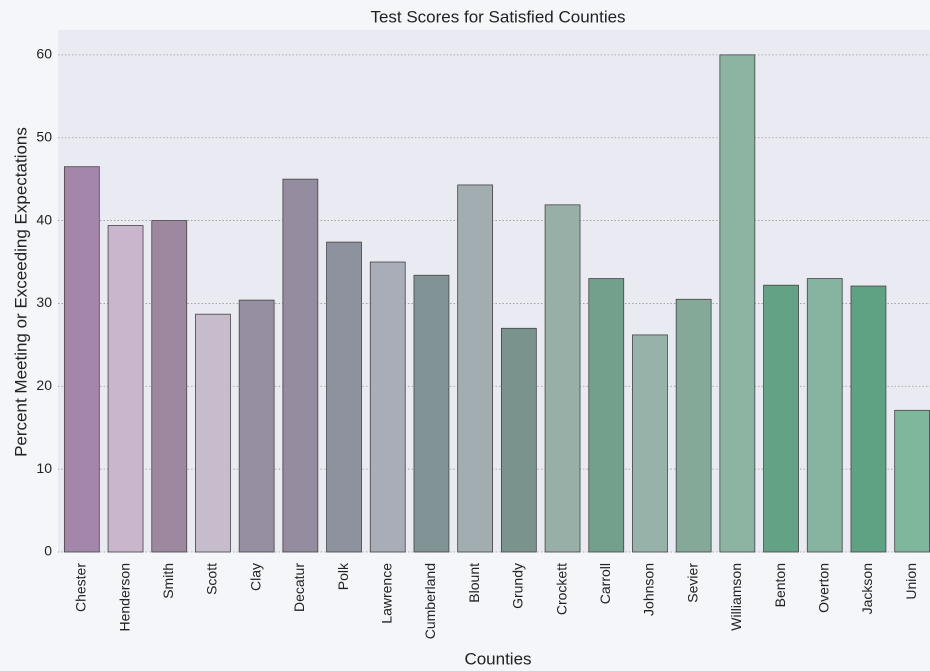  What do you see at coordinates (44, 385) in the screenshot?
I see `y-tick-label: 20` at bounding box center [44, 385].